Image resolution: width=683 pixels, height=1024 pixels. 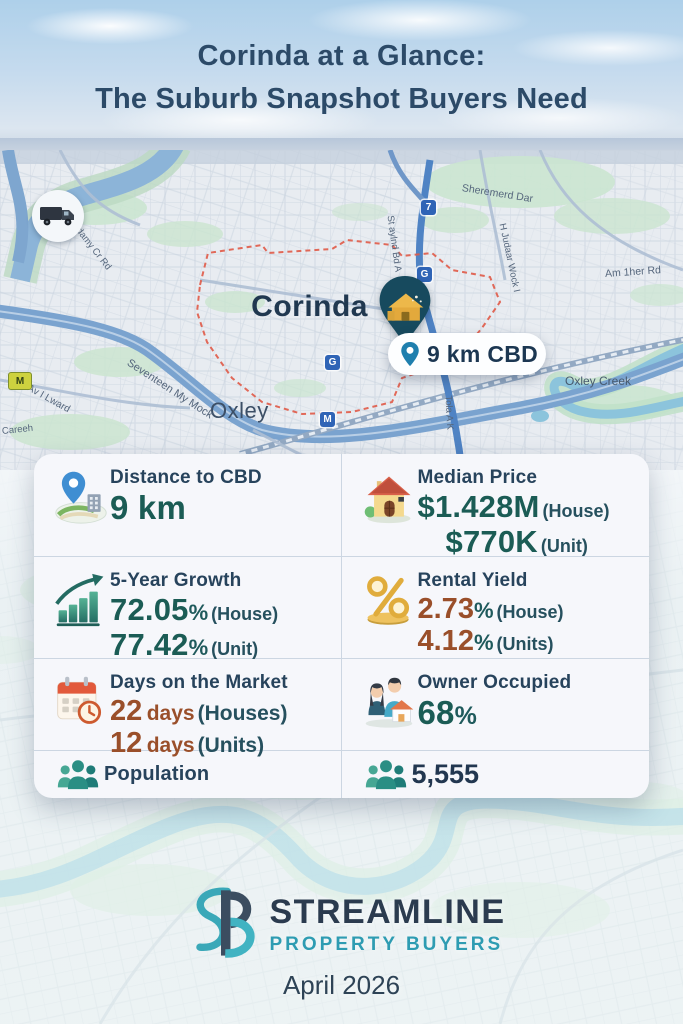 I want to click on days-unit-note: (Units), so click(x=231, y=746).